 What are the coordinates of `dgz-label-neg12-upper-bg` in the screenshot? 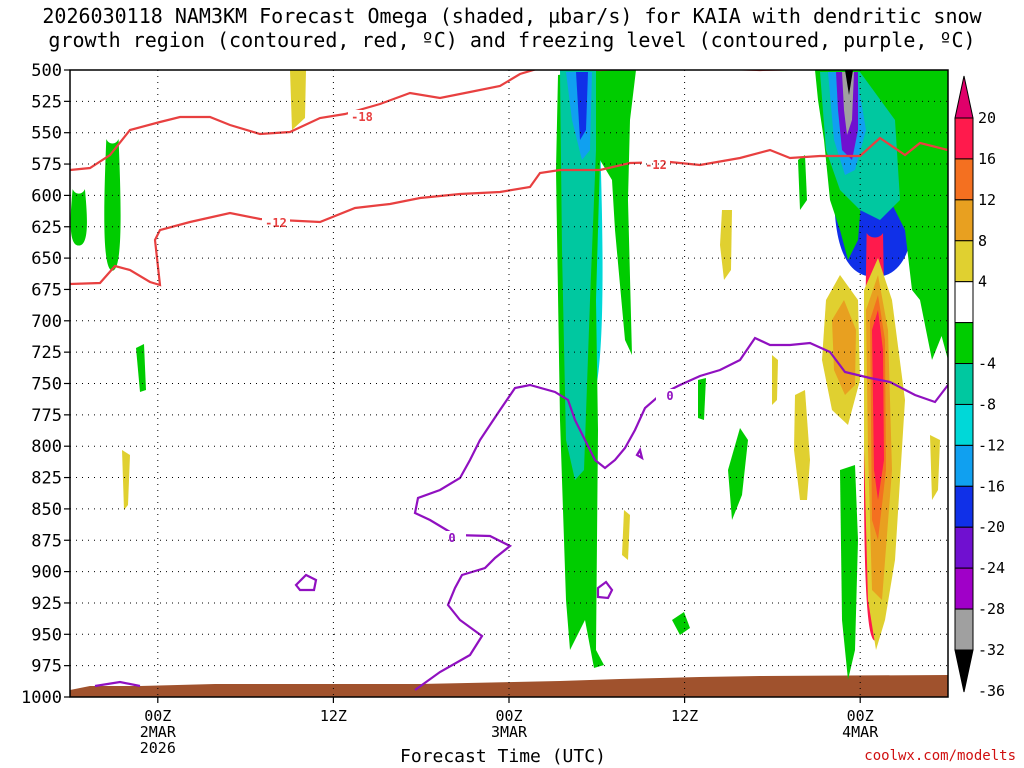 It's located at (656, 164).